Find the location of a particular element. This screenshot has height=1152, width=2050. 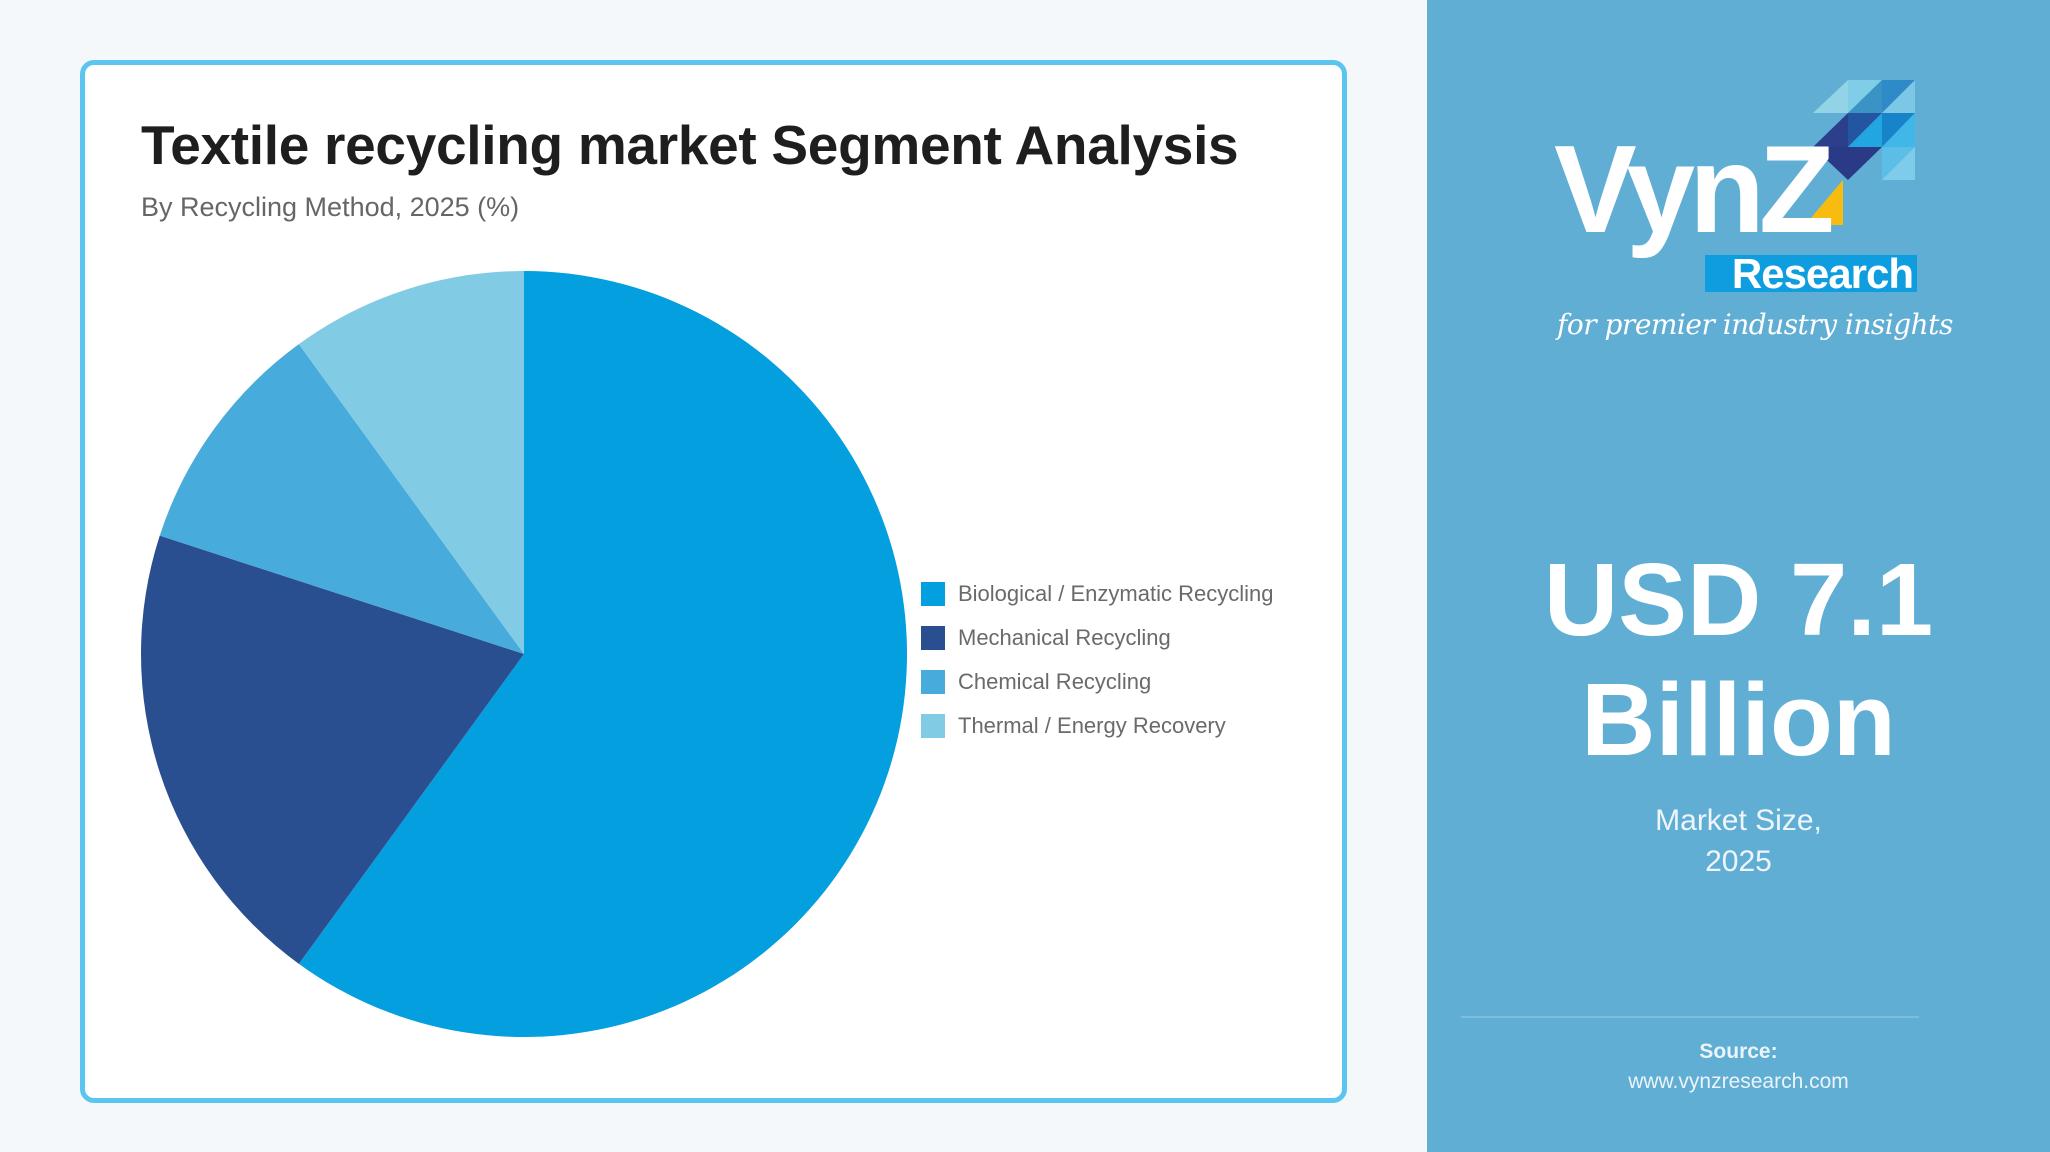

source-url: www.vynzresearch.com is located at coordinates (1738, 1081).